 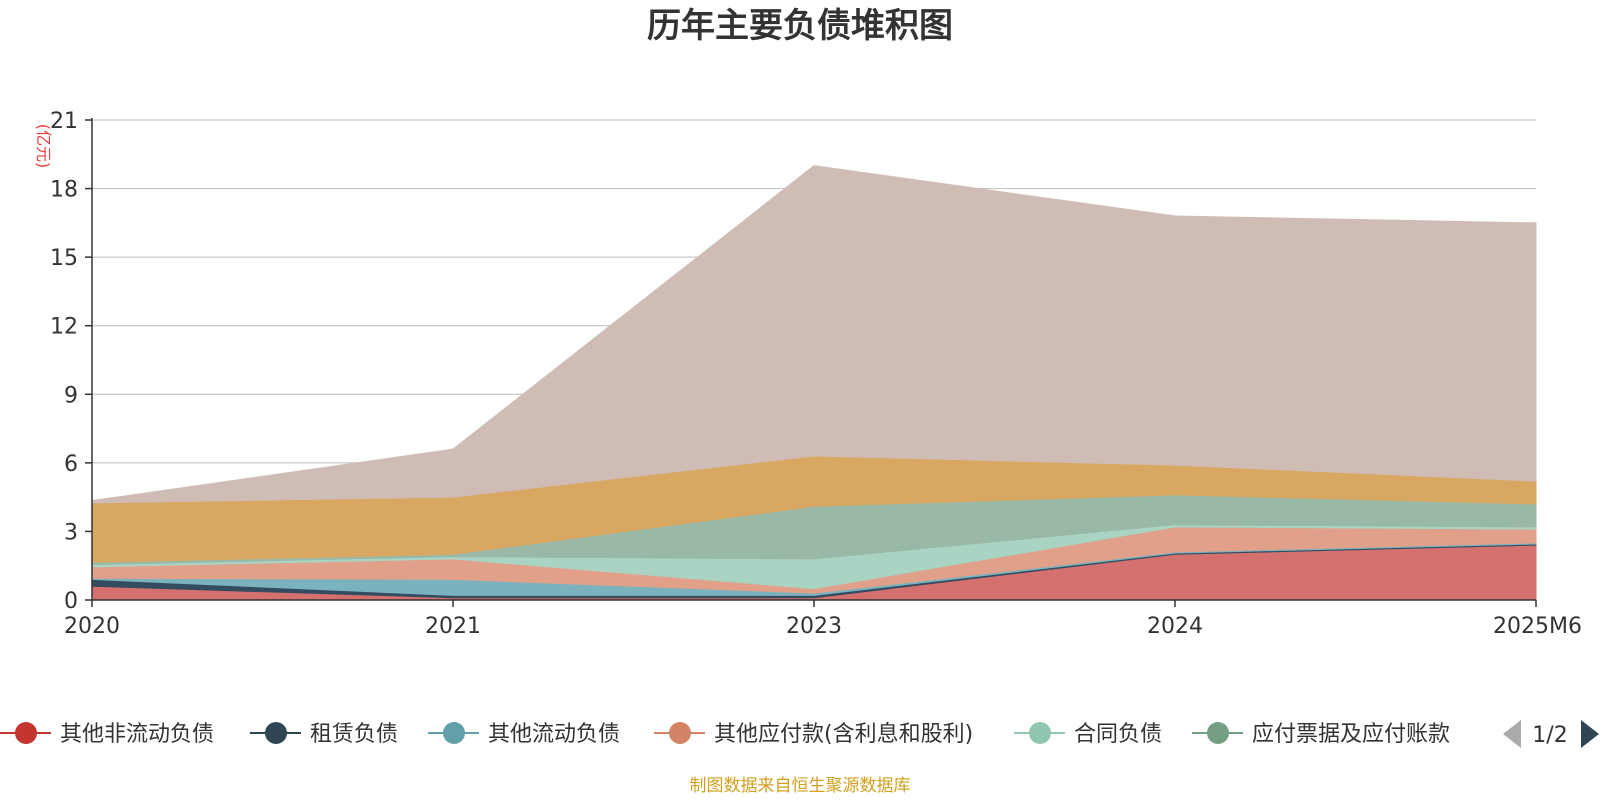 I want to click on legend-label: 租赁负债, so click(x=354, y=734).